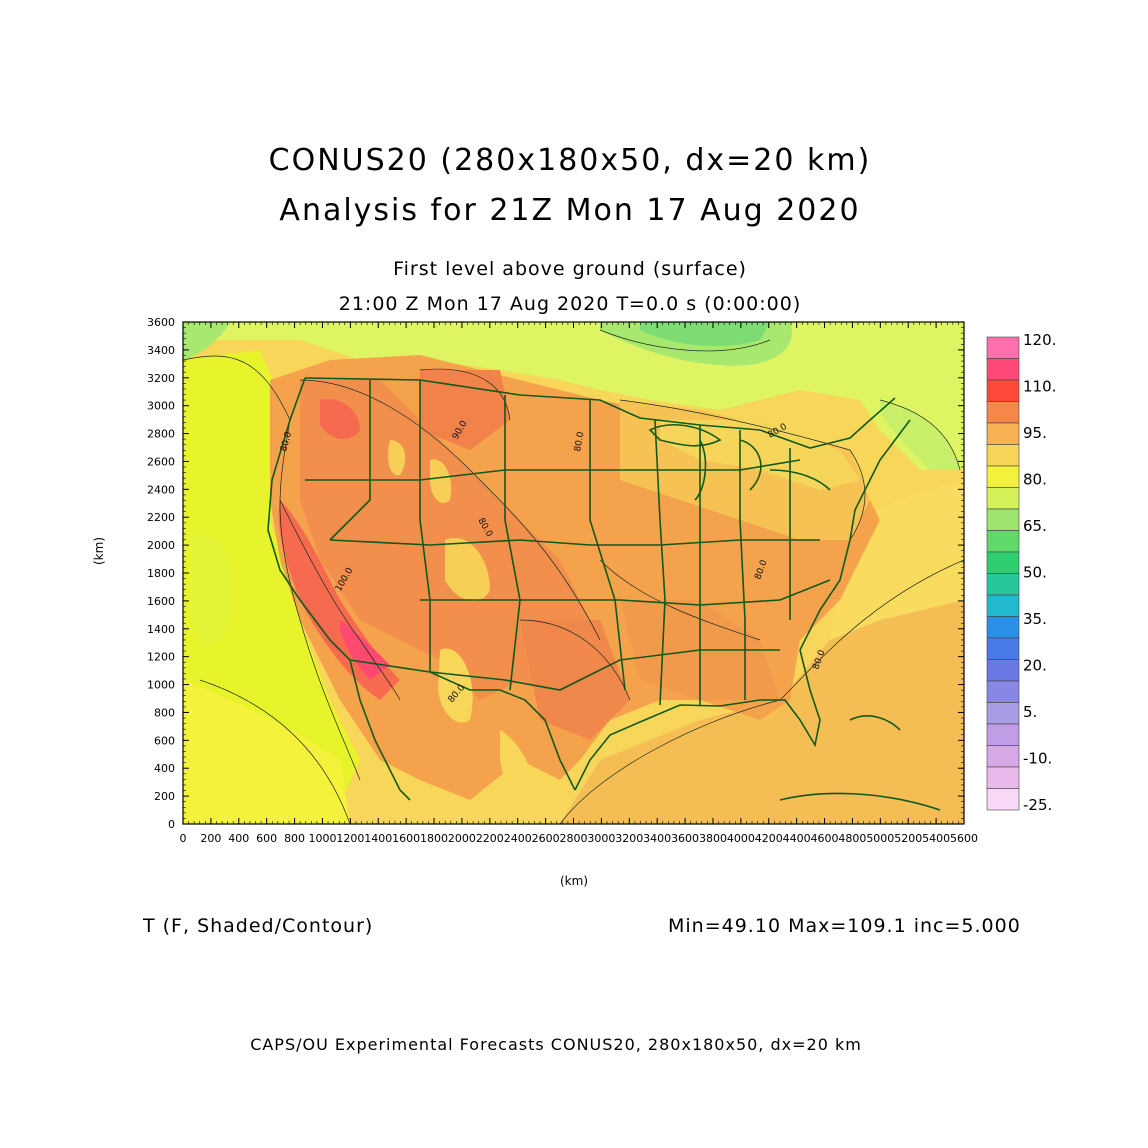  What do you see at coordinates (164, 740) in the screenshot?
I see `y-tick-label: 600` at bounding box center [164, 740].